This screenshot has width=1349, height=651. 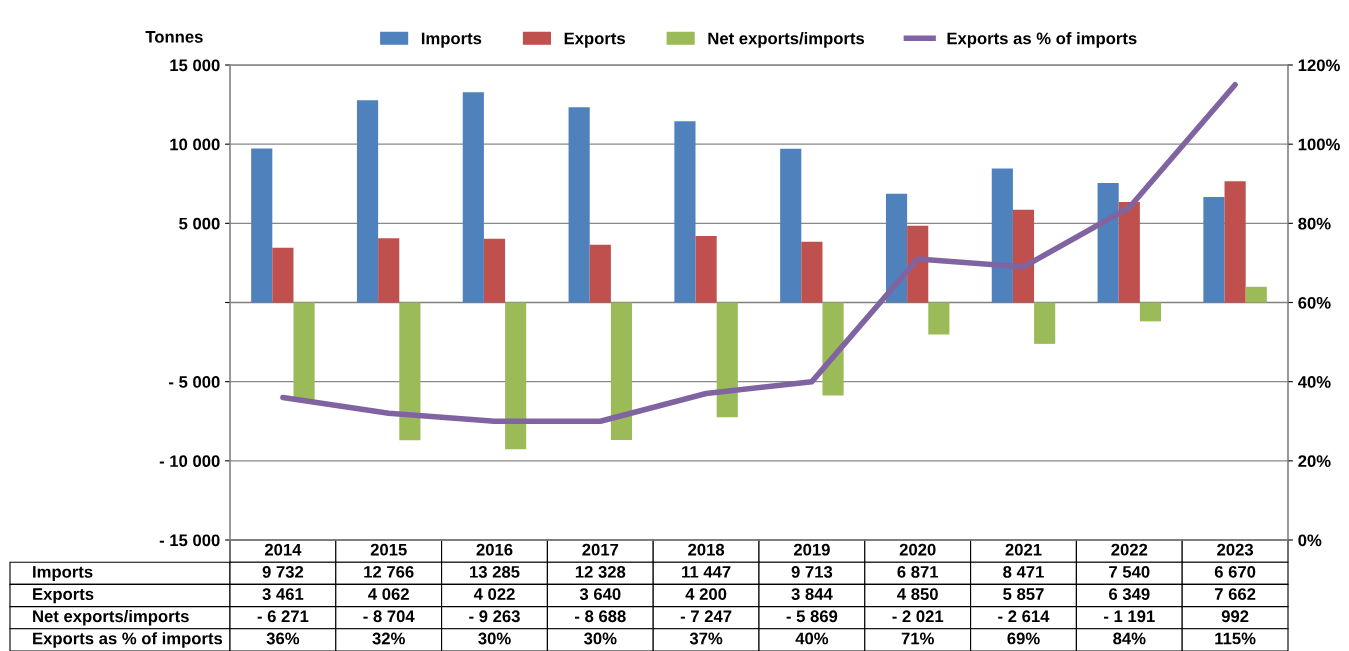 I want to click on y2-tick-label: 20%, so click(x=1314, y=461).